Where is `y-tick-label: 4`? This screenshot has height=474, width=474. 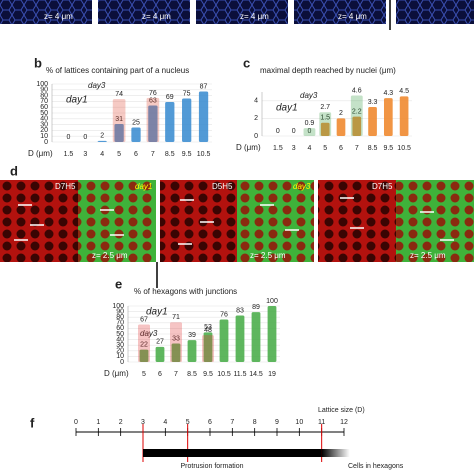 y-tick-label: 4 is located at coordinates (256, 101).